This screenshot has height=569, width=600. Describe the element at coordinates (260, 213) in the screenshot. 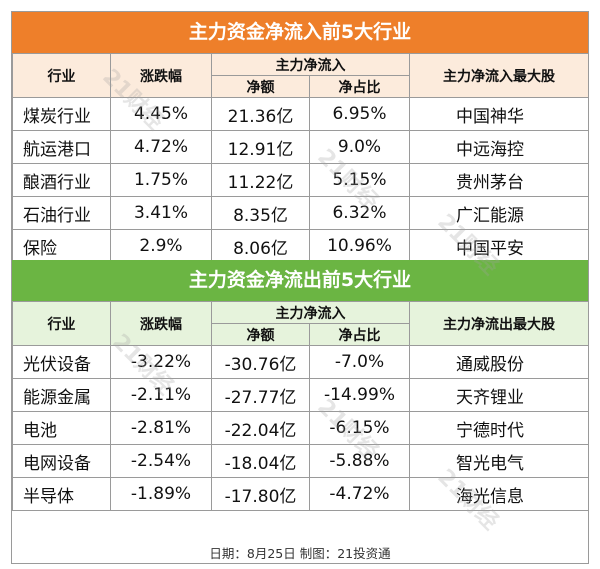

I see `net-amount-cell: 8.35亿` at that location.